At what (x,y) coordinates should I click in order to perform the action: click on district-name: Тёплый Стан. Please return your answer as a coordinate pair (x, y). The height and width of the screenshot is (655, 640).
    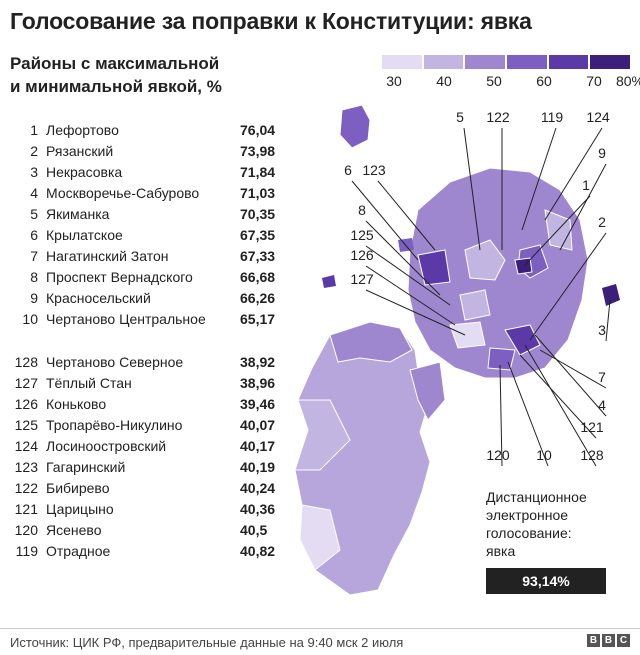
    Looking at the image, I should click on (89, 383).